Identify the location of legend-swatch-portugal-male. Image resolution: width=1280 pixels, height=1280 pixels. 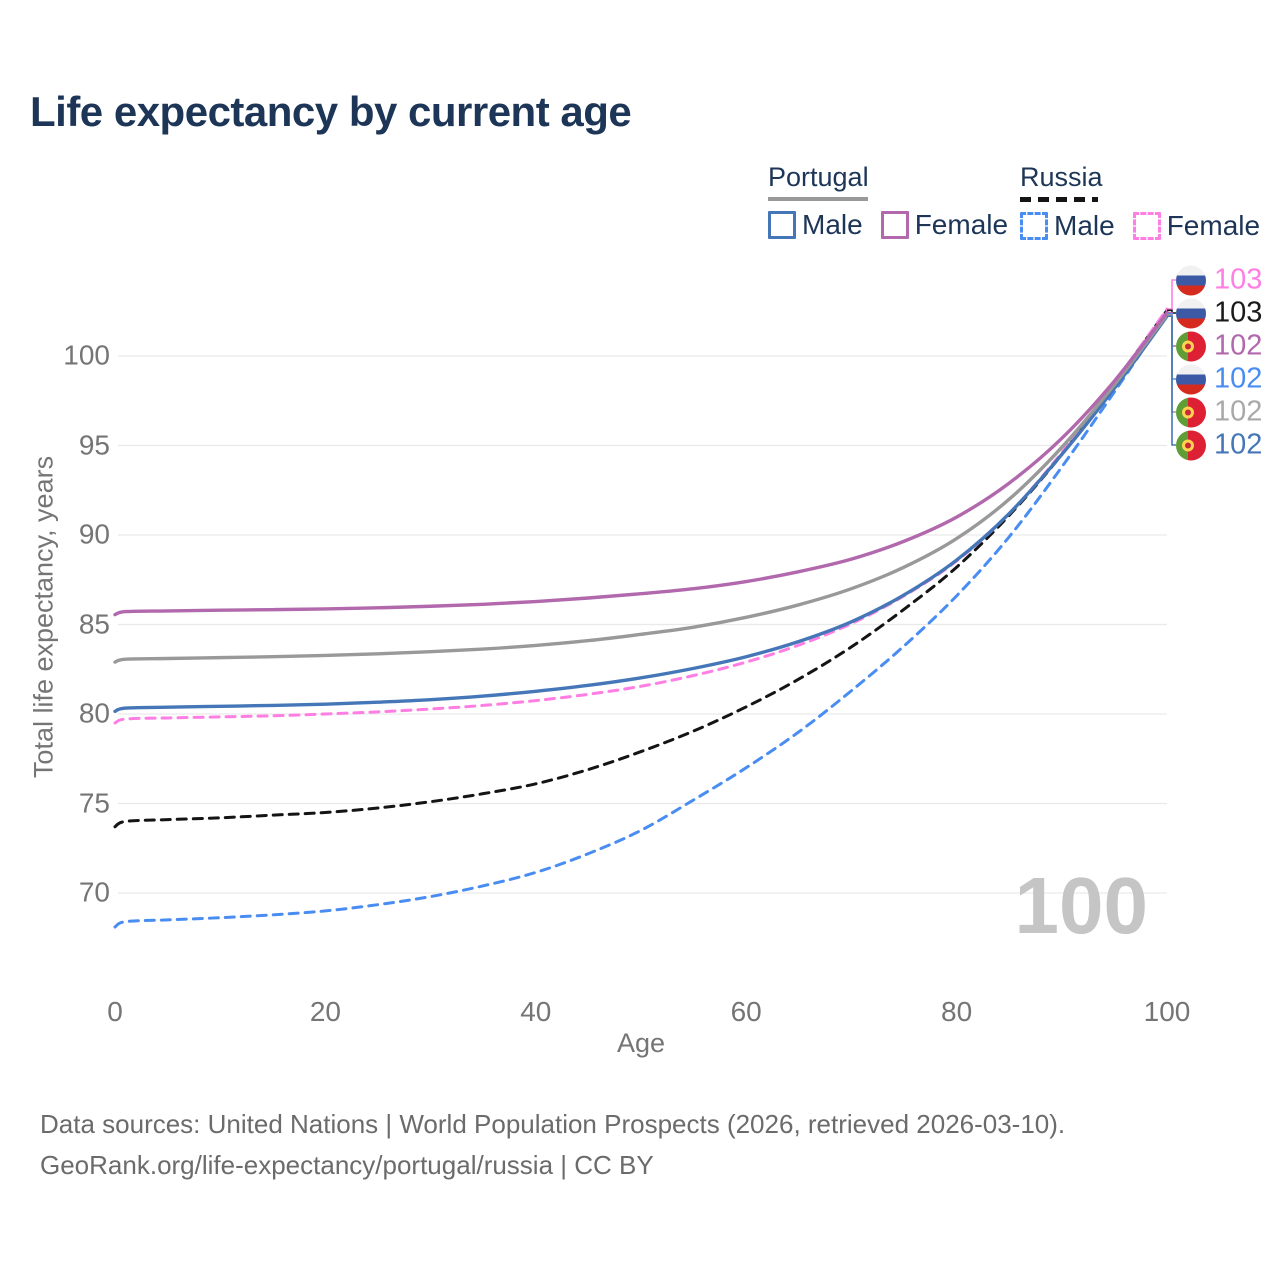
(782, 225).